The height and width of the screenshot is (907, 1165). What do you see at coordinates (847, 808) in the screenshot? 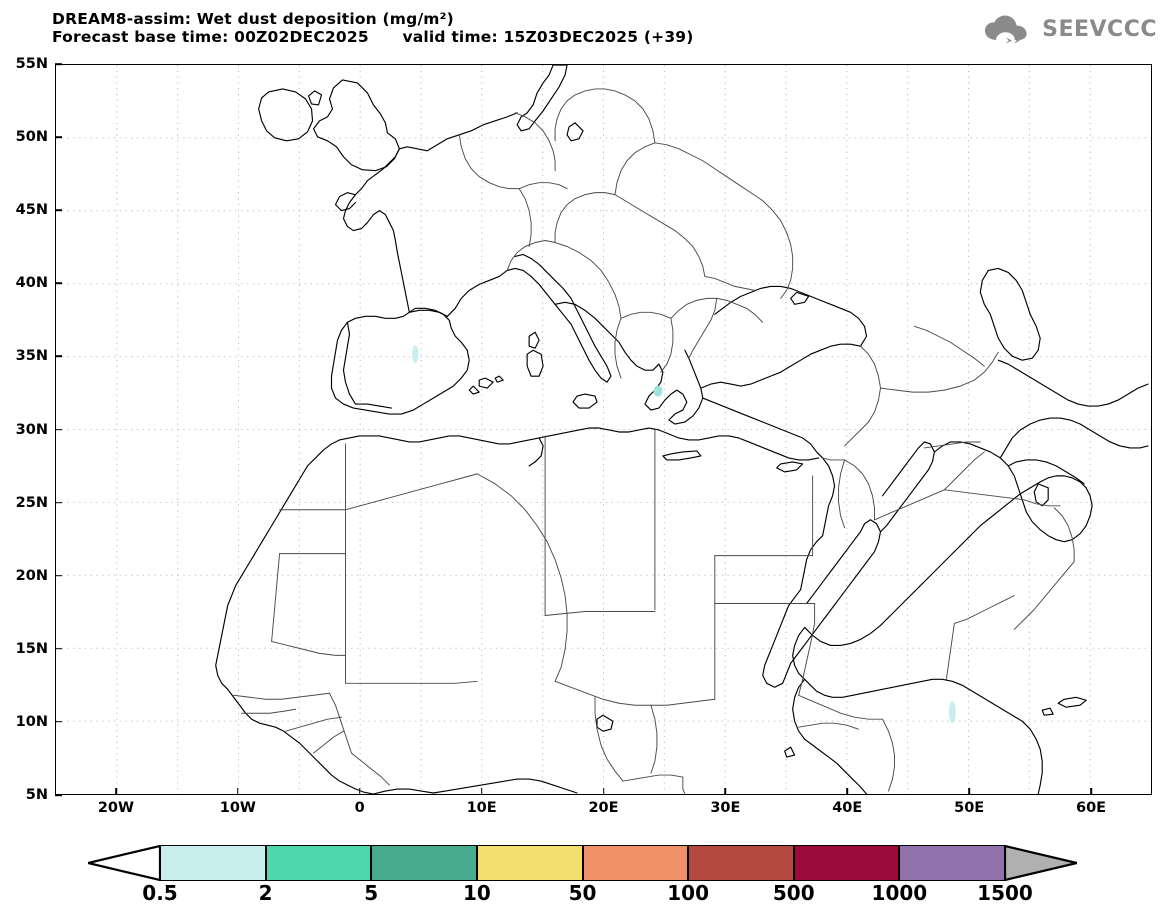
I see `x-axis-tick-label: 40E` at bounding box center [847, 808].